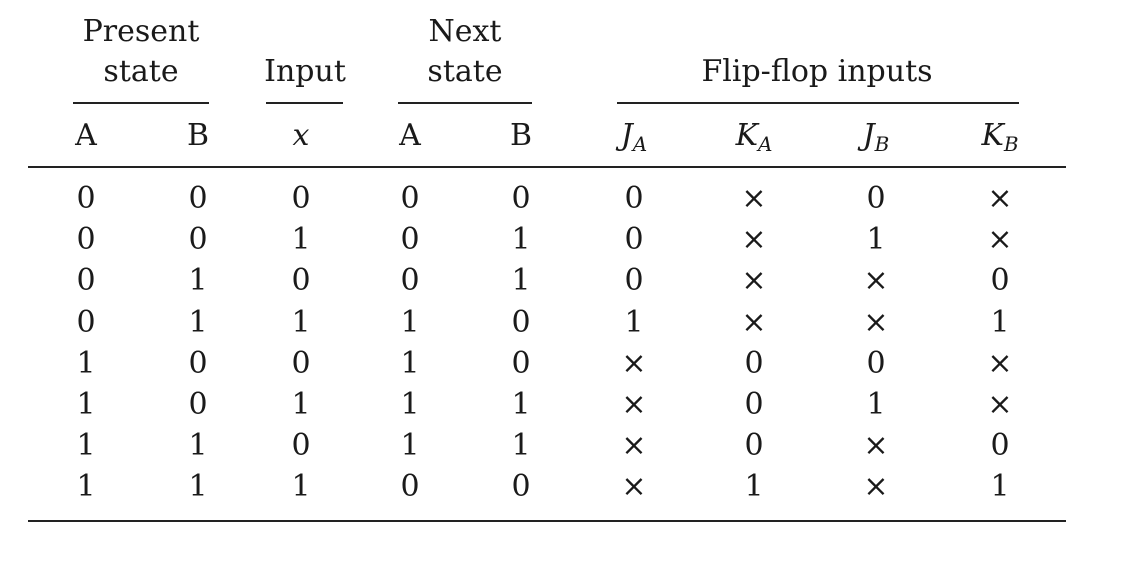  I want to click on column-header-jb-sub: B, so click(882, 144).